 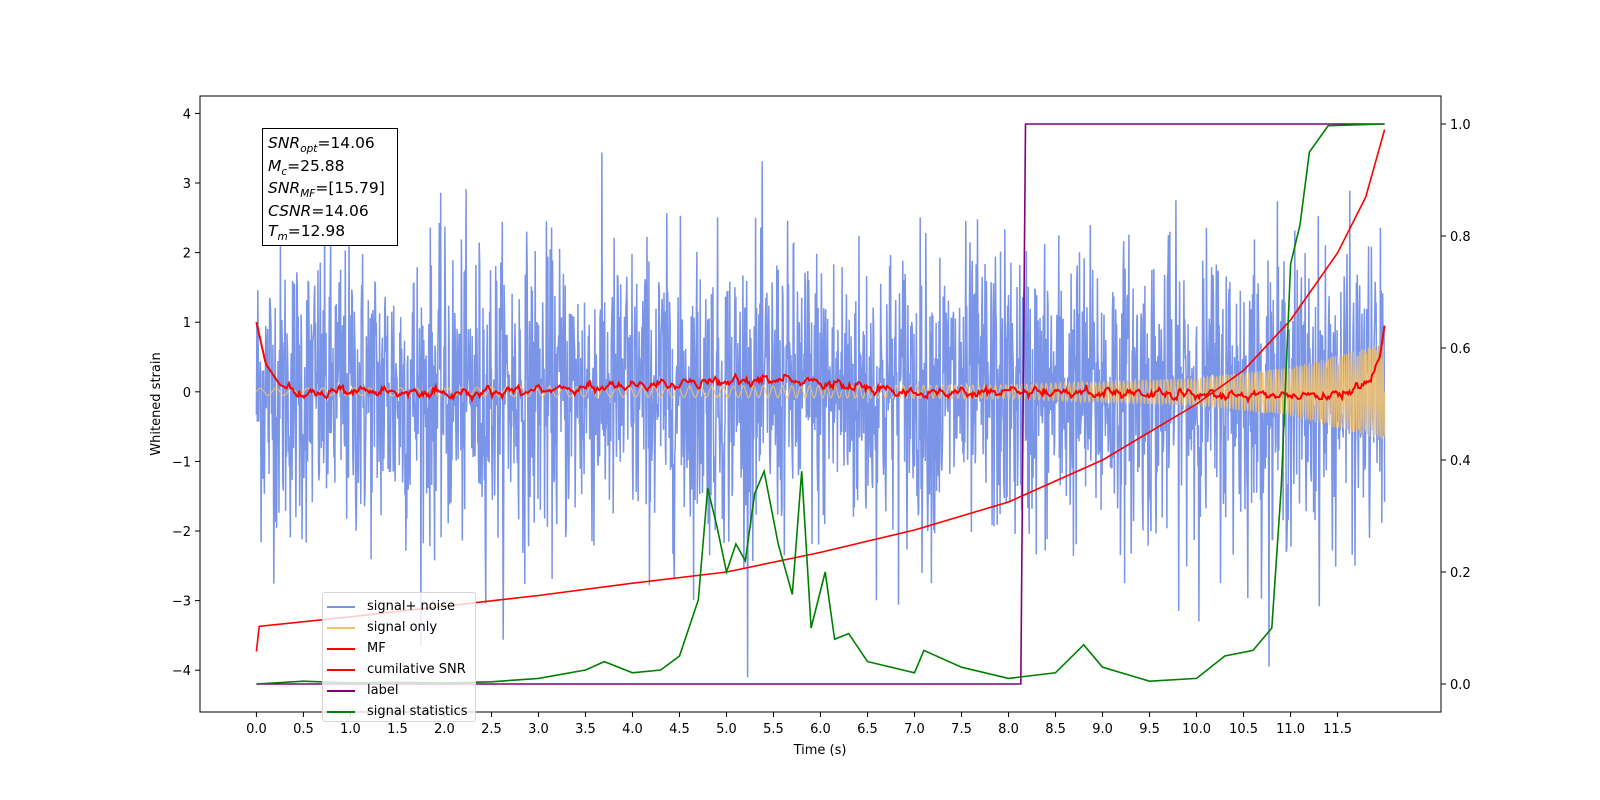 I want to click on y-axis-right: 1.0 0.8 0.6 0.4 0.2 0.0, so click(x=1456, y=405).